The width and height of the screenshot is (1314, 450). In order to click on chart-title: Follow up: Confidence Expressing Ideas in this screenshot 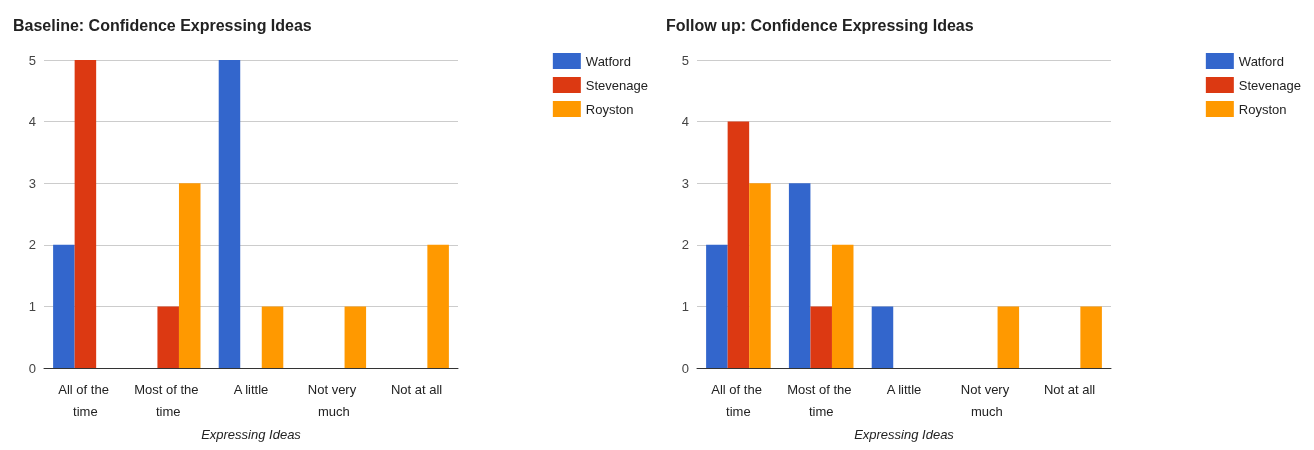, I will do `click(820, 25)`.